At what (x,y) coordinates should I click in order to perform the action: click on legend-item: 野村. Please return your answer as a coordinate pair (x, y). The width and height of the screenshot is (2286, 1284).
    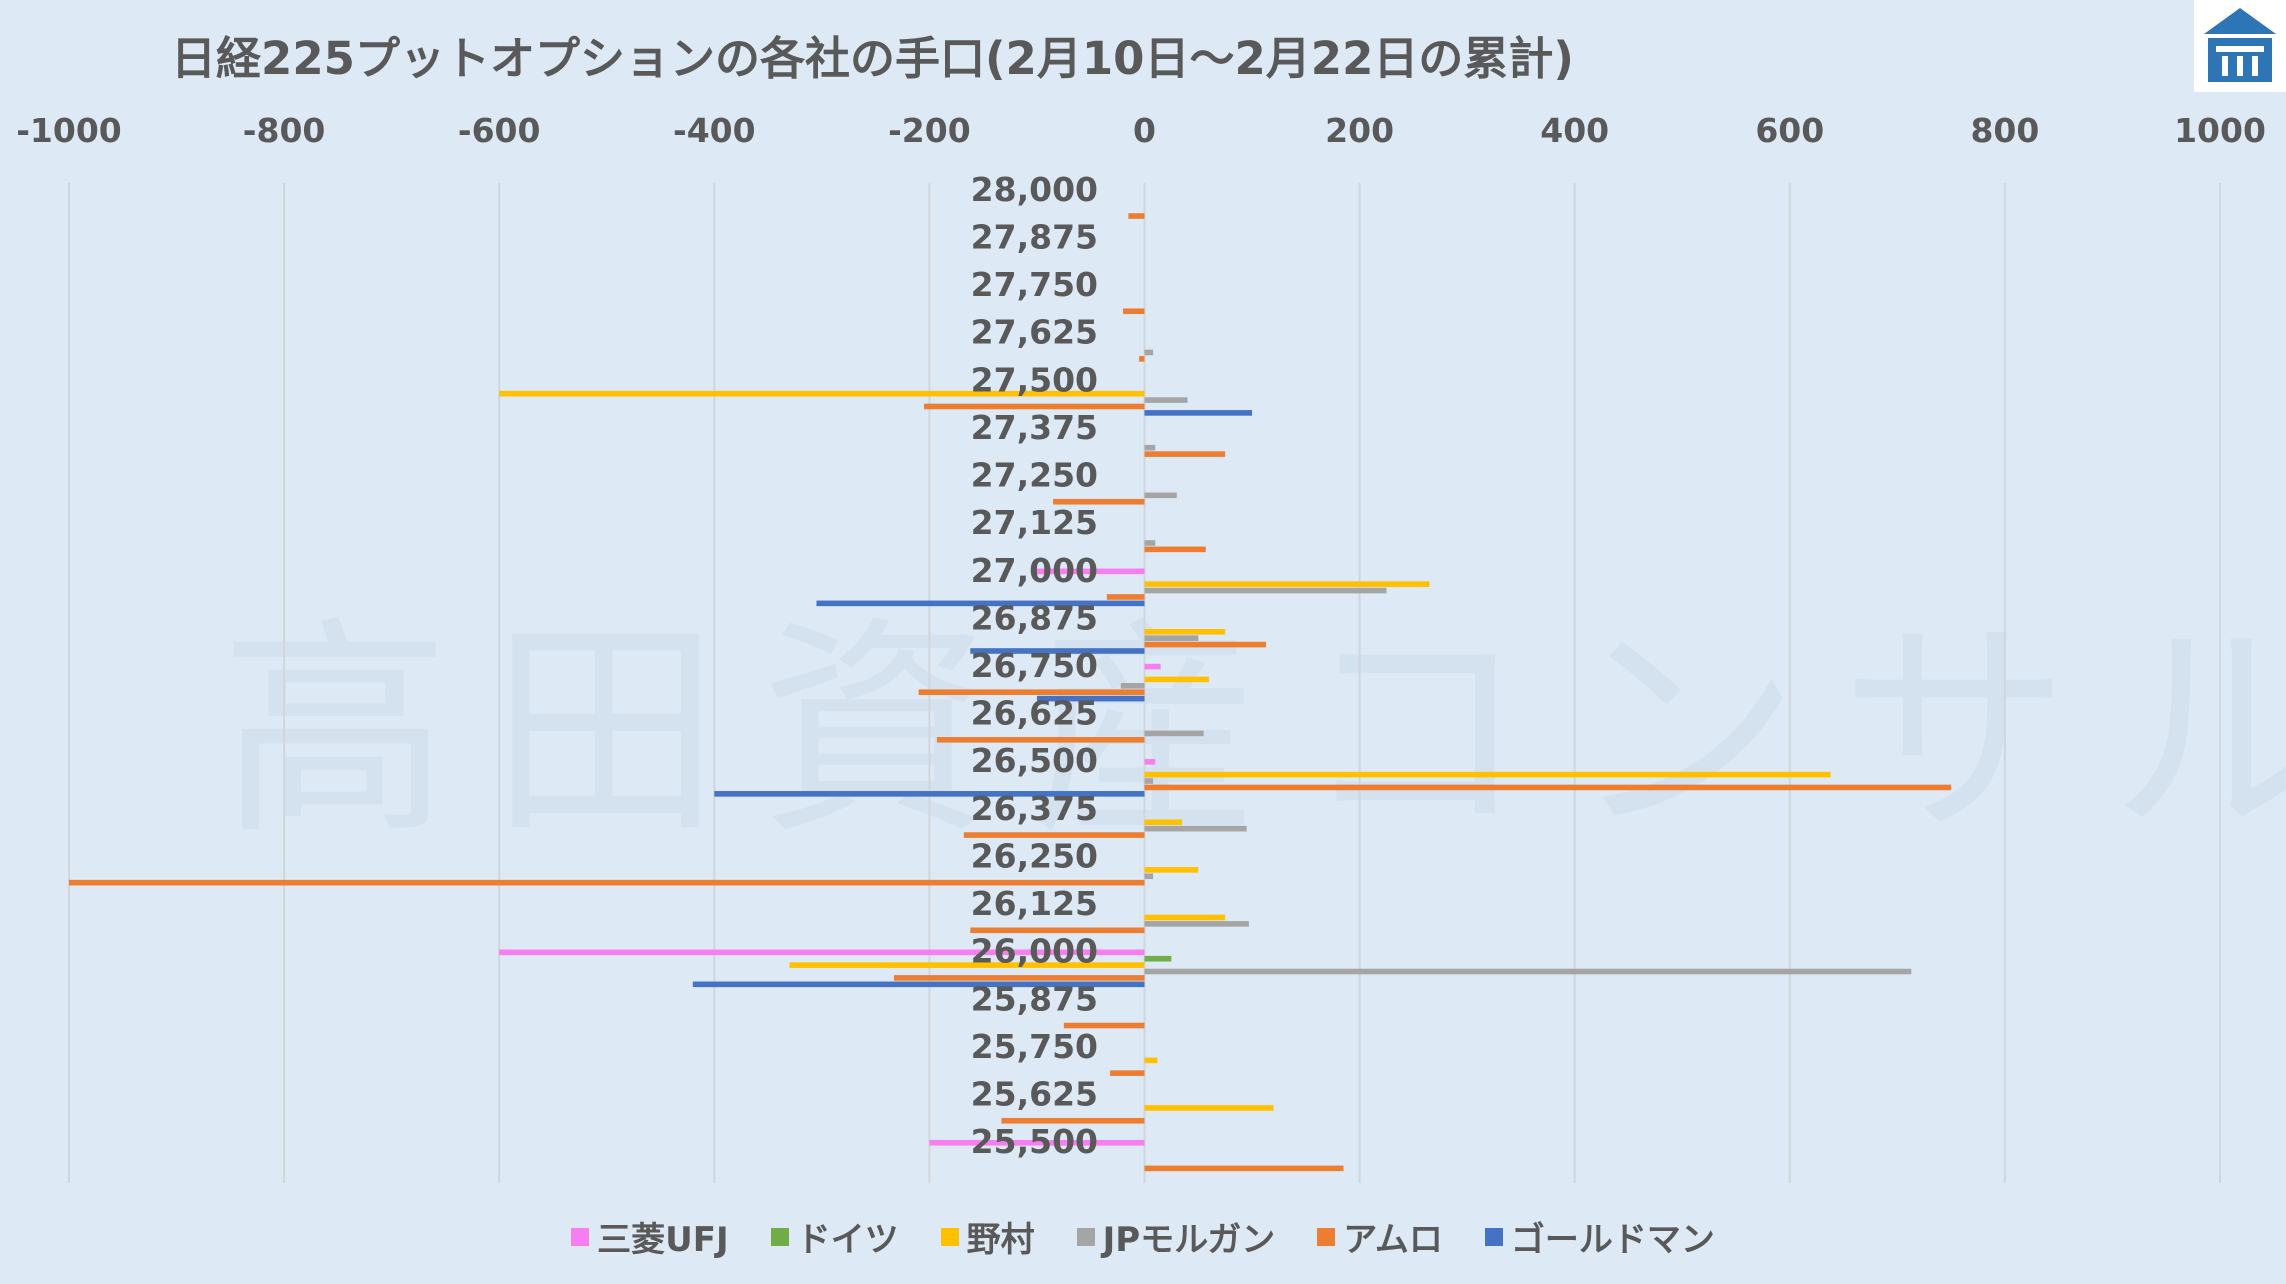
    Looking at the image, I should click on (987, 1236).